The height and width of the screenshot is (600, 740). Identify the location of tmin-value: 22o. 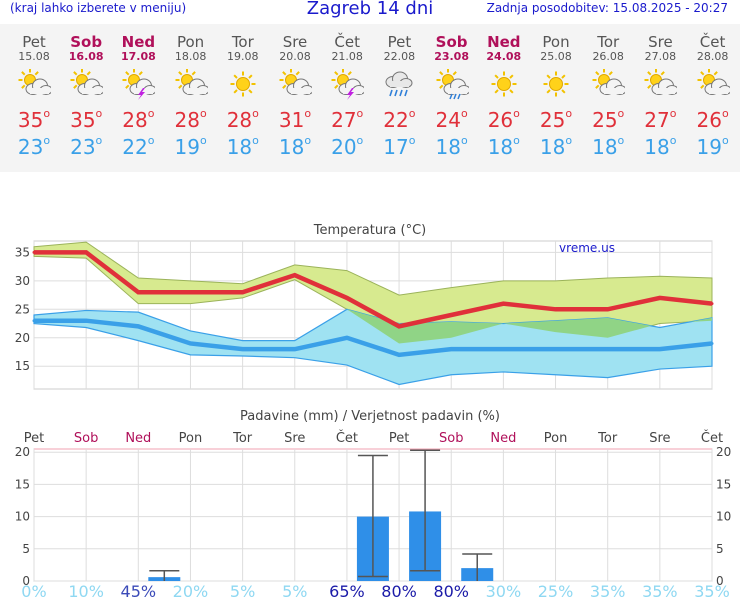
(138, 146).